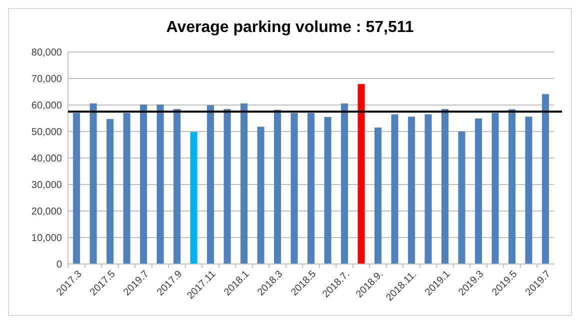 The image size is (581, 325). Describe the element at coordinates (290, 27) in the screenshot. I see `chart-title: Average parking volume : 57,511` at that location.